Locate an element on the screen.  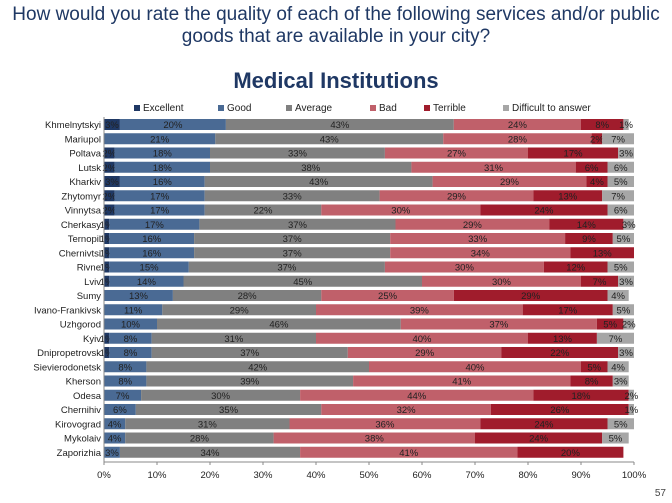
data-label: 15% is located at coordinates (150, 268).